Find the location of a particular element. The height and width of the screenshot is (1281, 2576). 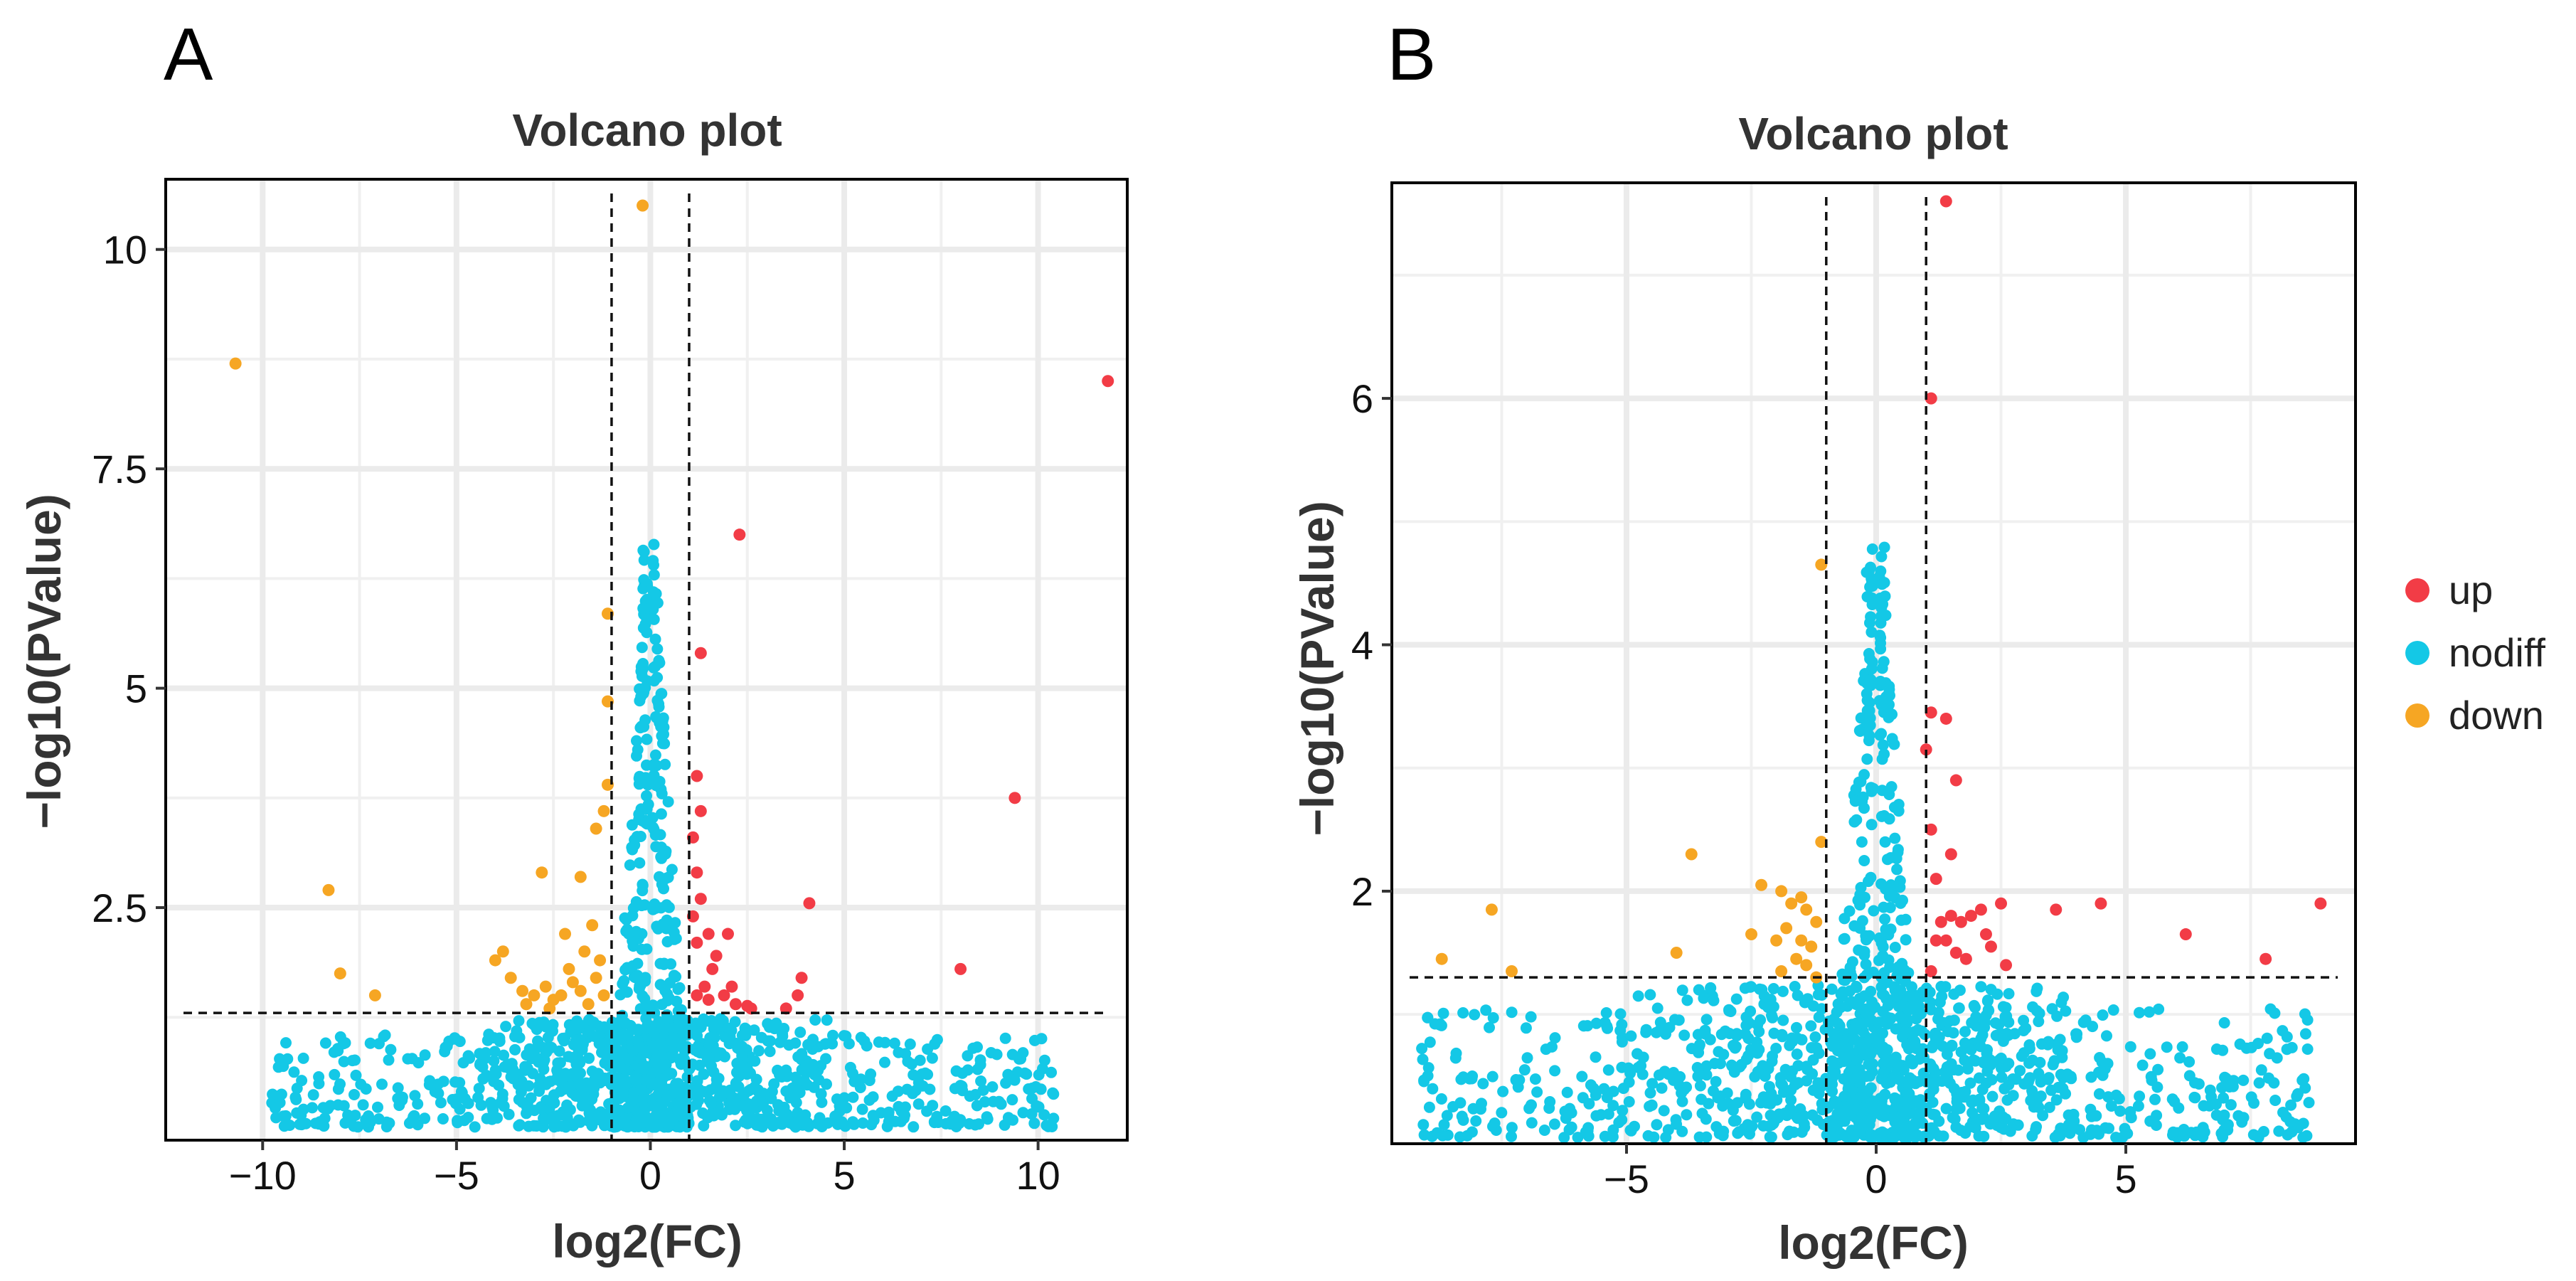

panel-b-y-tick-label: 2 is located at coordinates (1362, 892).